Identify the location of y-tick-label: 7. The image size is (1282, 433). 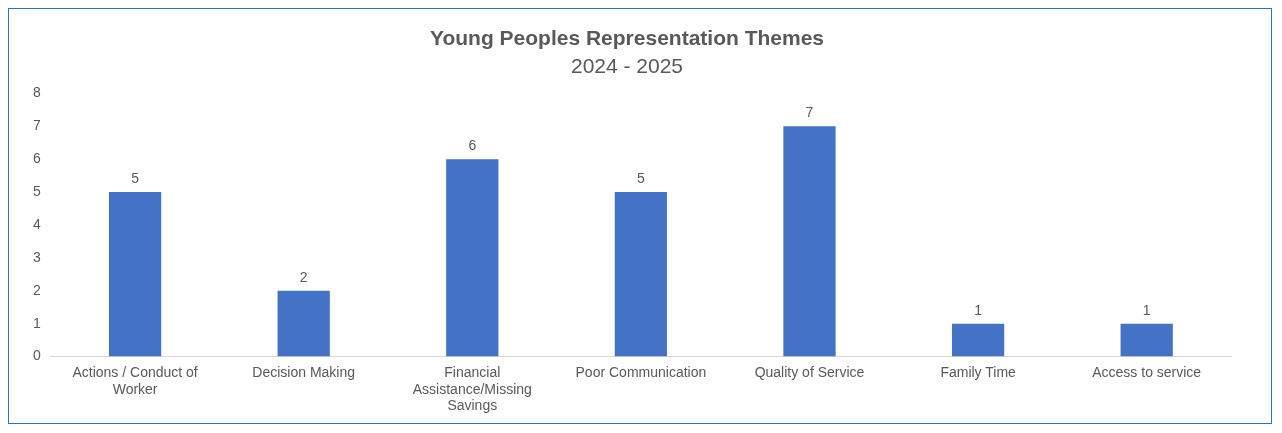
(36, 125).